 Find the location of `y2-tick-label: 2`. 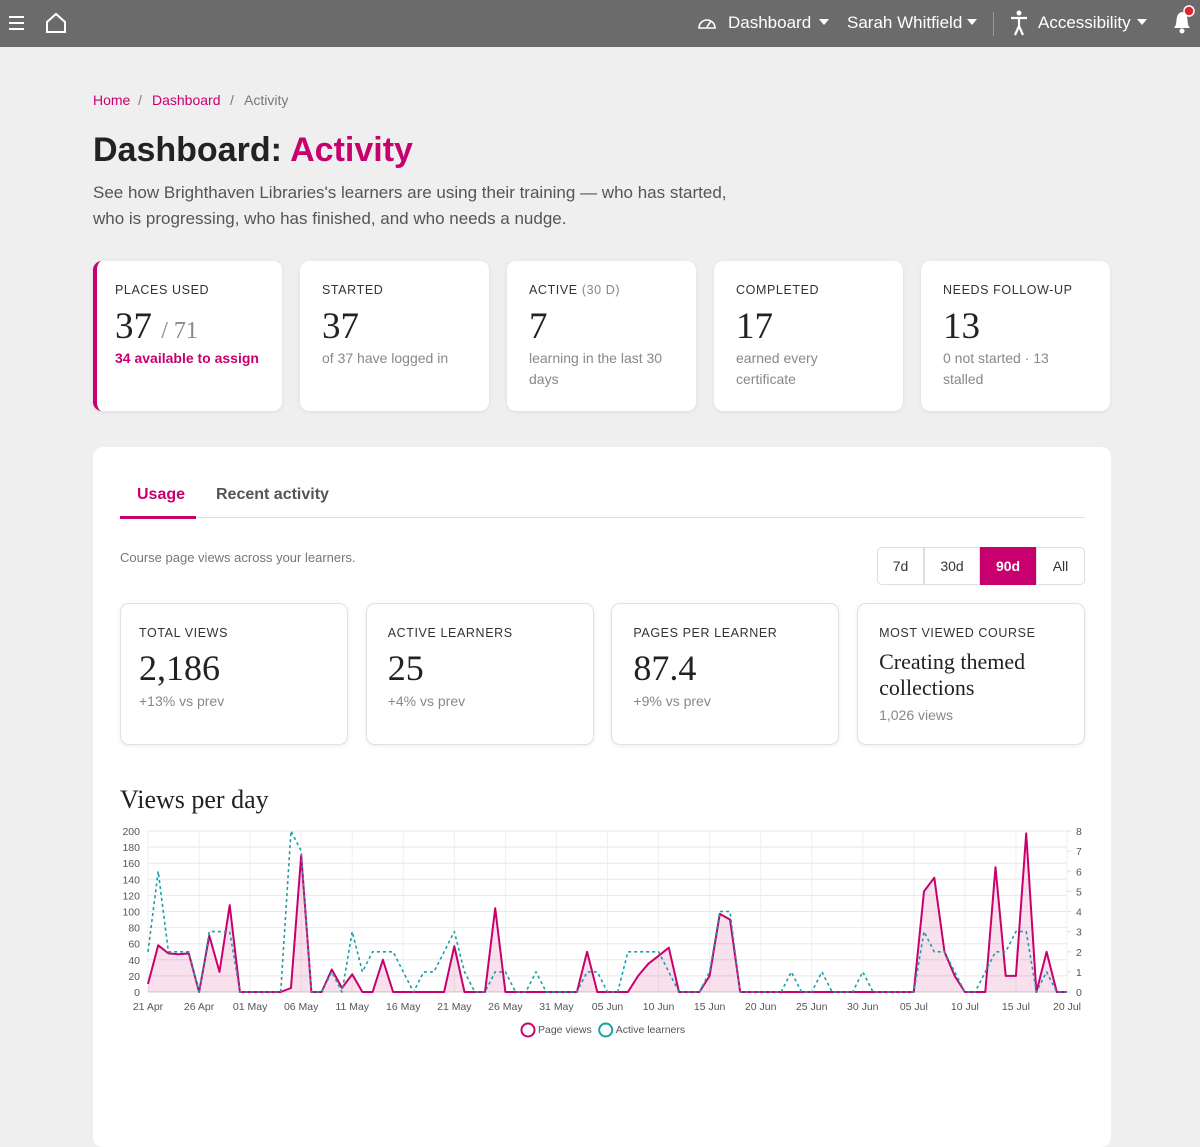

y2-tick-label: 2 is located at coordinates (1079, 953).